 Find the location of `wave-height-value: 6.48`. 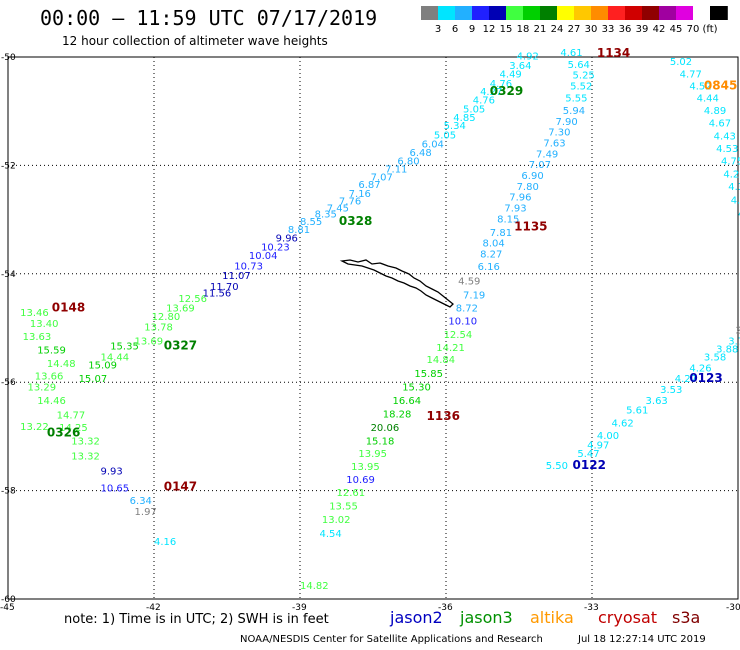

wave-height-value: 6.48 is located at coordinates (421, 153).